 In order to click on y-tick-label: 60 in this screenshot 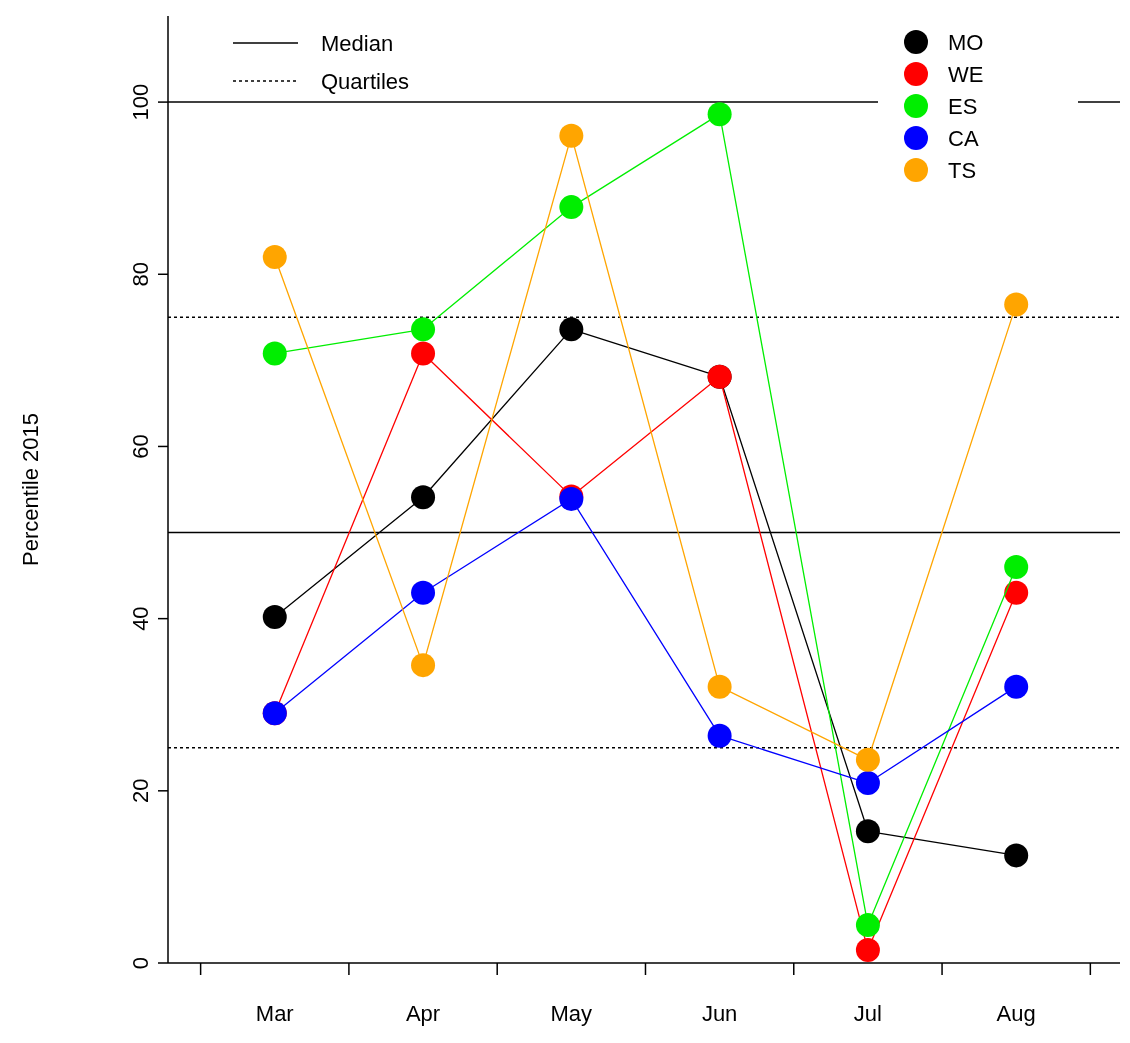, I will do `click(140, 446)`.